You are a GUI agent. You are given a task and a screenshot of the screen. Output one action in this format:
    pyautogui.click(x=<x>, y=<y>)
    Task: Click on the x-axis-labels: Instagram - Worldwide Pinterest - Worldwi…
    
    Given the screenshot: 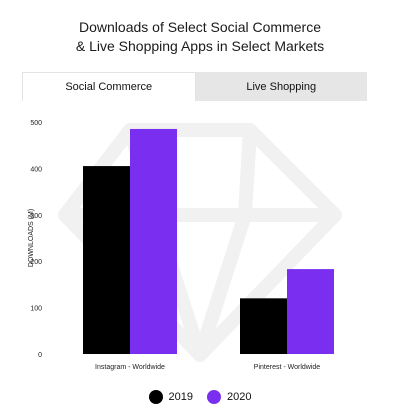 What is the action you would take?
    pyautogui.click(x=207, y=367)
    